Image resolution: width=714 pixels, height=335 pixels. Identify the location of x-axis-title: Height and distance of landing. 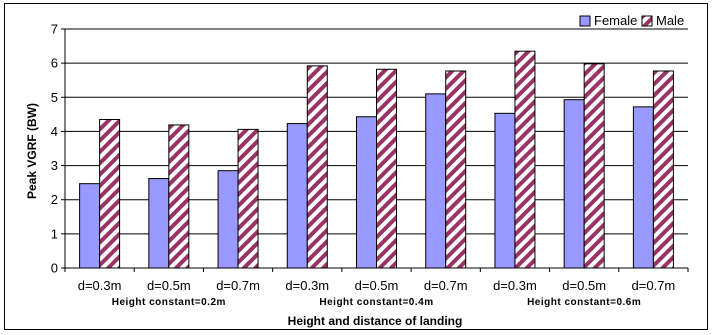
(375, 321).